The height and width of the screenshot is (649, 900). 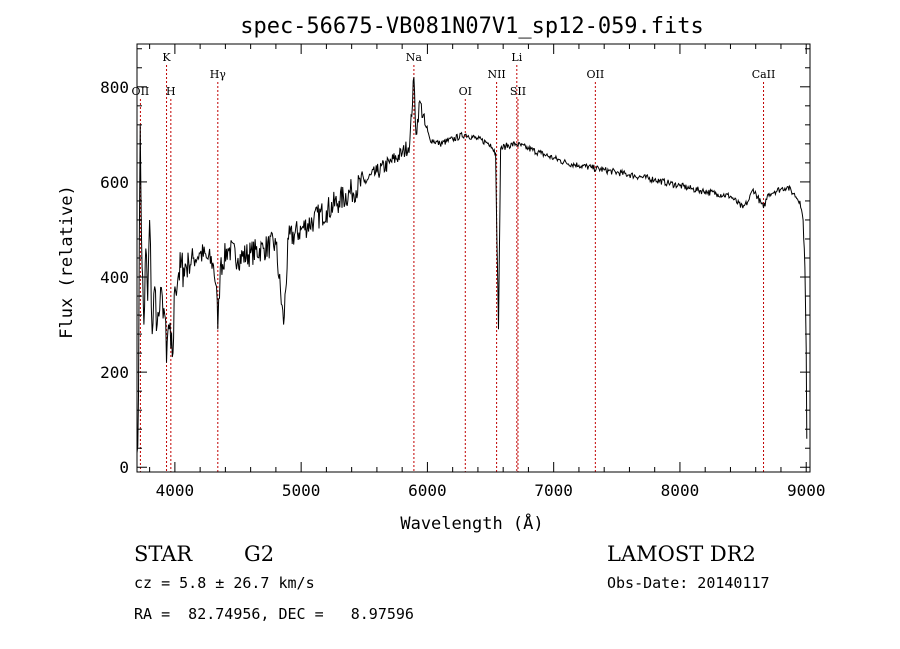 I want to click on observation-date: Obs-Date: 20140117, so click(x=688, y=583).